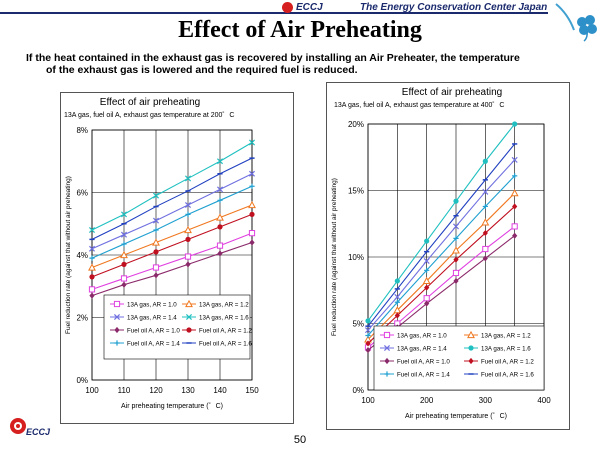  Describe the element at coordinates (356, 191) in the screenshot. I see `y-tick-label: 15%` at that location.